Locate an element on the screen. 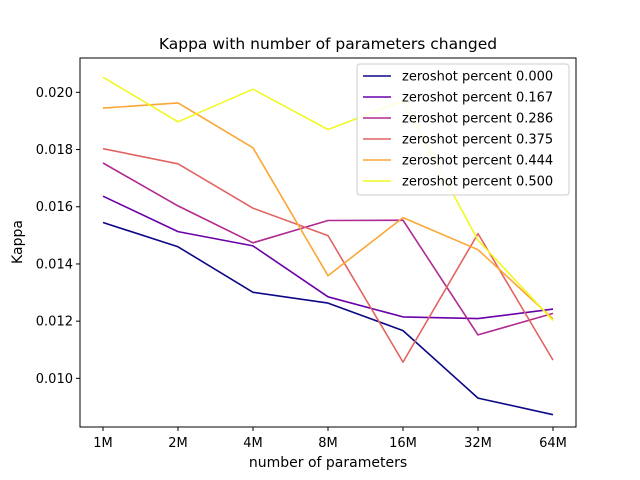 This screenshot has width=640, height=480. y-axis-label: Kappa is located at coordinates (18, 242).